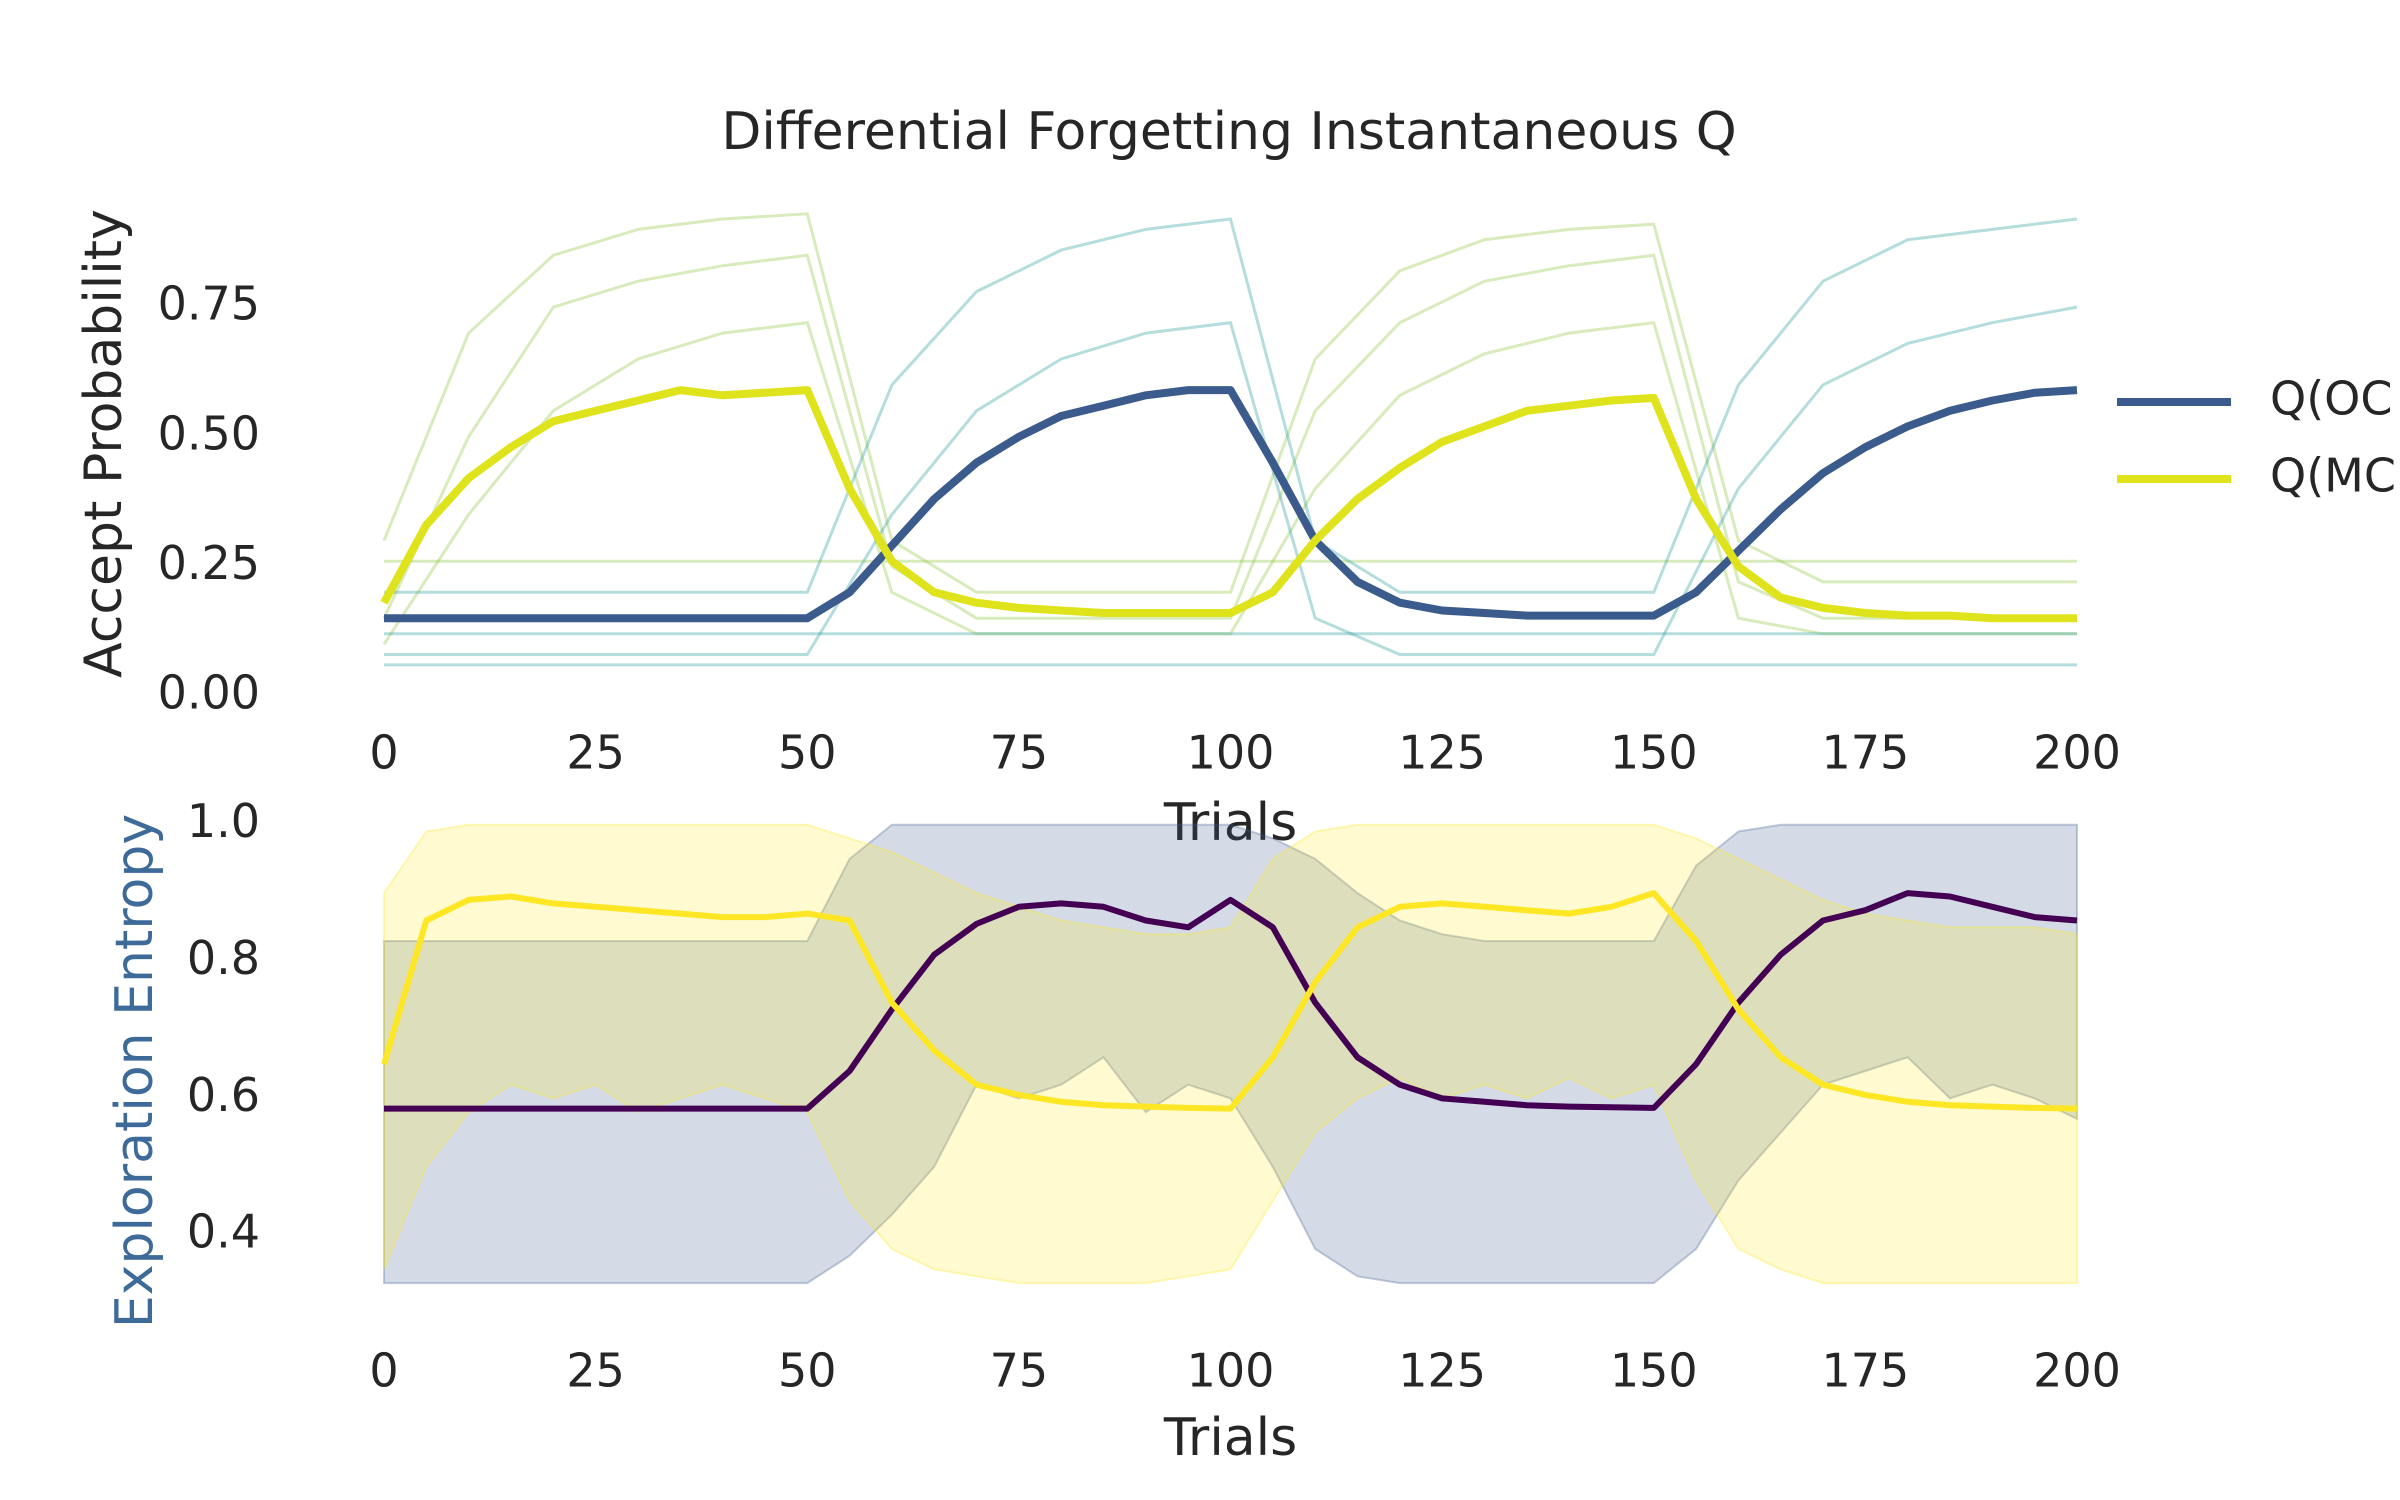  I want to click on y-axis-label: Exploration Entropy, so click(135, 1071).